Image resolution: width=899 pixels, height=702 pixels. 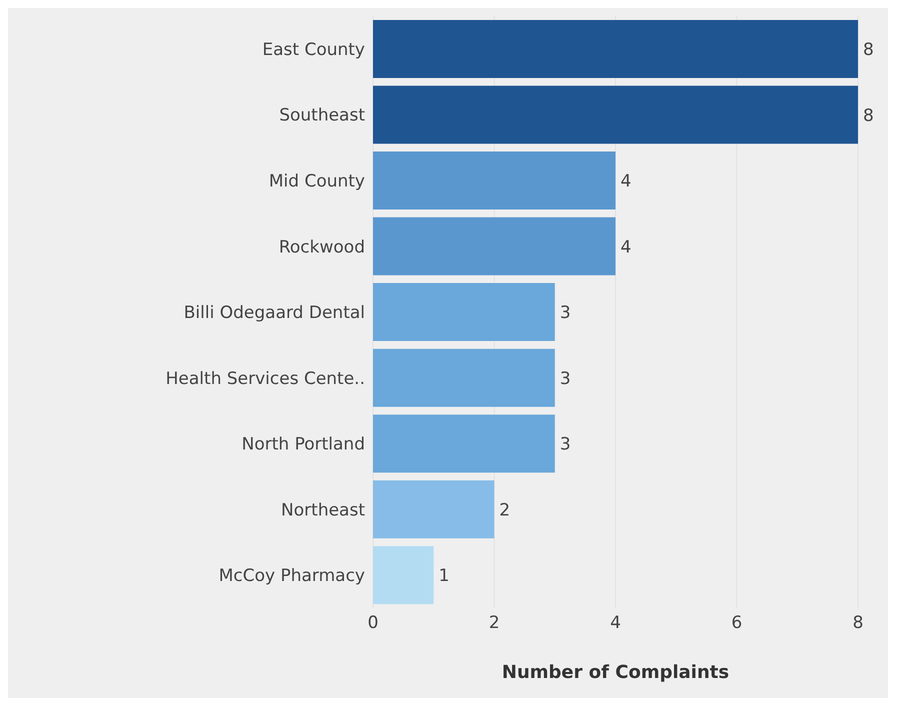 What do you see at coordinates (291, 576) in the screenshot?
I see `y-tick-label: McCoy Pharmacy` at bounding box center [291, 576].